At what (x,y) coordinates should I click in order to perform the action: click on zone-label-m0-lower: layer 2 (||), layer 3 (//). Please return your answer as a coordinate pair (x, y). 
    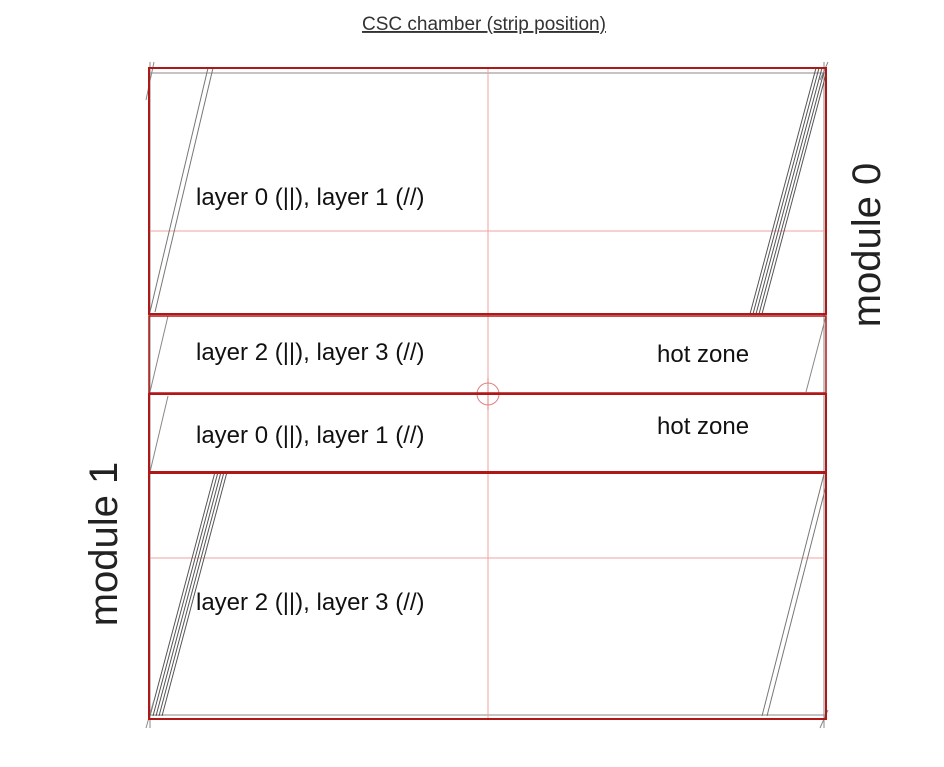
    Looking at the image, I should click on (310, 352).